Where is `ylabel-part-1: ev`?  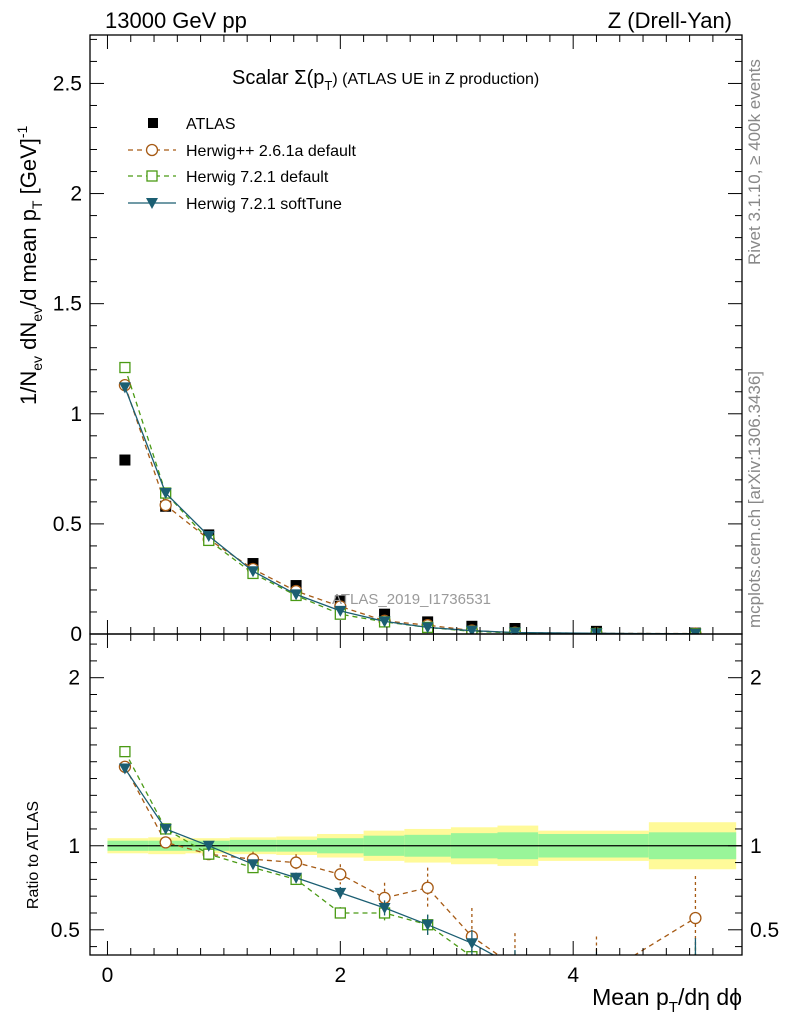
ylabel-part-1: ev is located at coordinates (37, 363).